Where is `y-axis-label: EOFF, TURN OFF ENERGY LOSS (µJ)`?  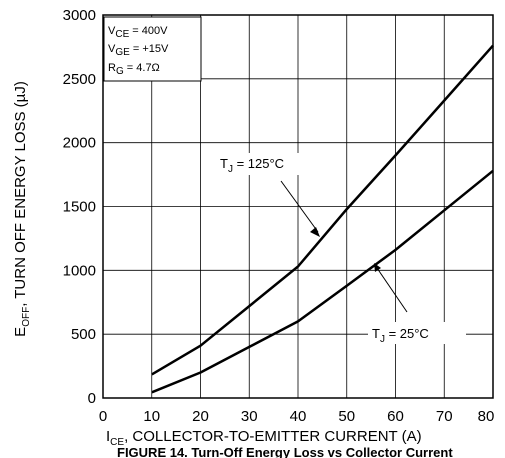 y-axis-label: EOFF, TURN OFF ENERGY LOSS (µJ) is located at coordinates (22, 209).